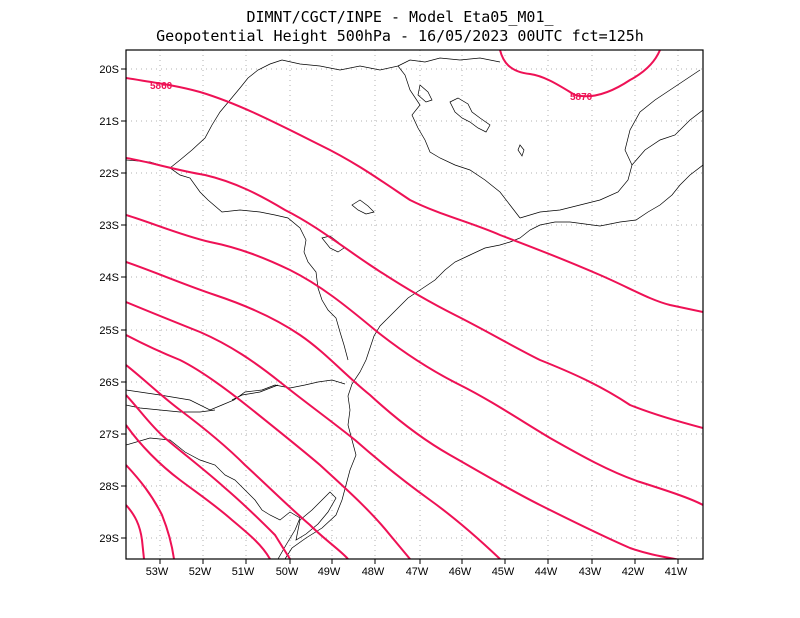  I want to click on lon-label: 44W, so click(546, 572).